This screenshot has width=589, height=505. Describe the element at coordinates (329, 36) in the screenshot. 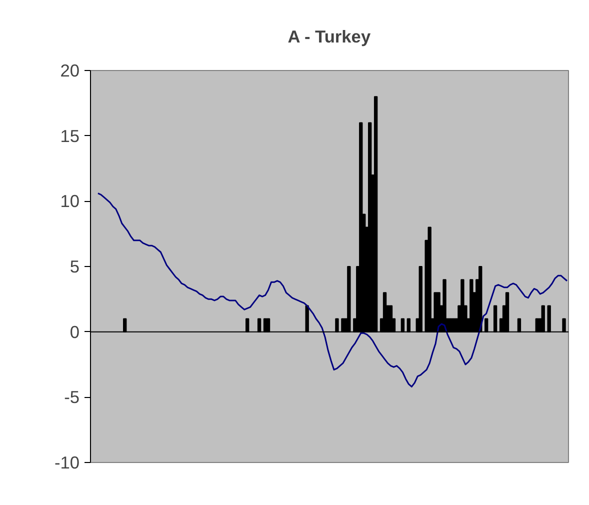

I see `chart-title: A - Turkey` at that location.